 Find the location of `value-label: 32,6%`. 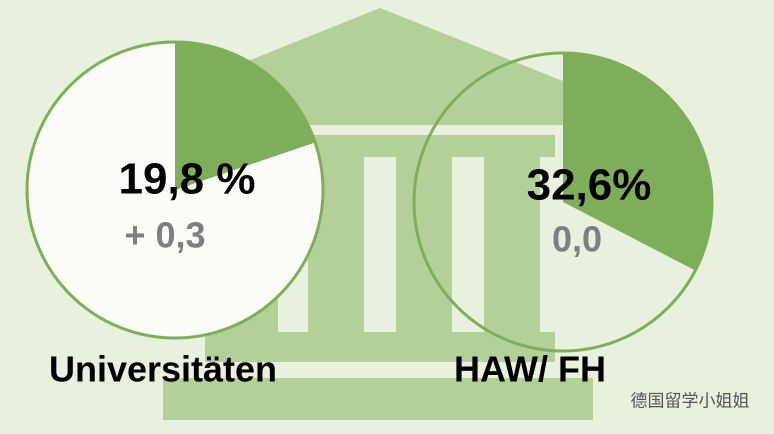

value-label: 32,6% is located at coordinates (589, 185).